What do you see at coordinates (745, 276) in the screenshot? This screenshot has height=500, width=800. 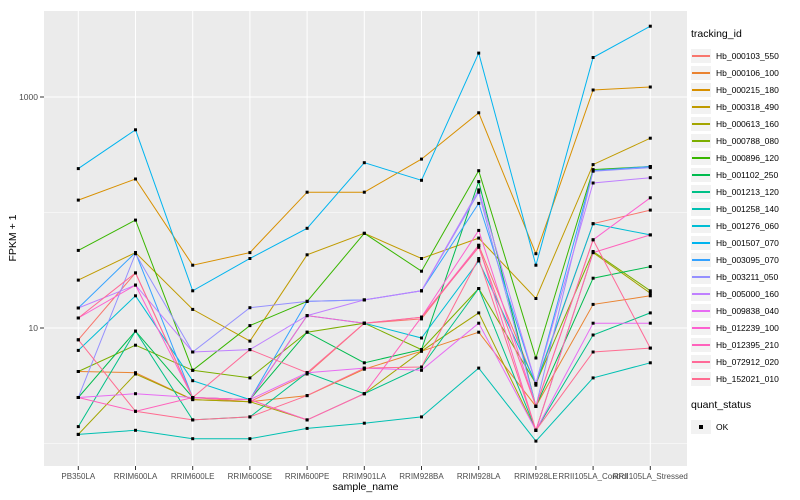 I see `legend-key-Hb_003211_050: Hb_003211_050` at bounding box center [745, 276].